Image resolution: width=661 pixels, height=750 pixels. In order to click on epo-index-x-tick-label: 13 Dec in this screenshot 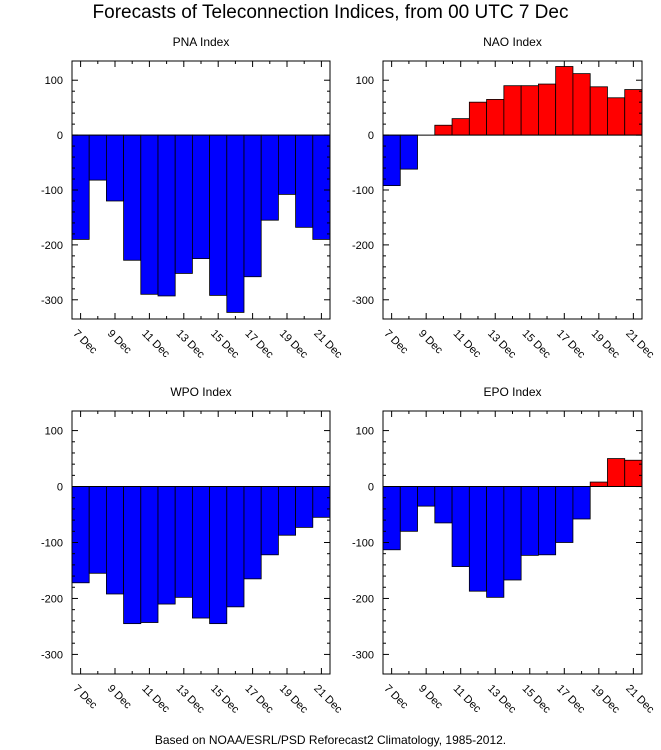, I will do `click(501, 699)`.